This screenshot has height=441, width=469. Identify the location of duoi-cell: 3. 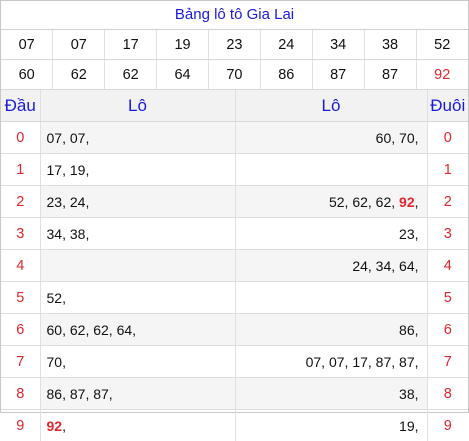
(447, 234).